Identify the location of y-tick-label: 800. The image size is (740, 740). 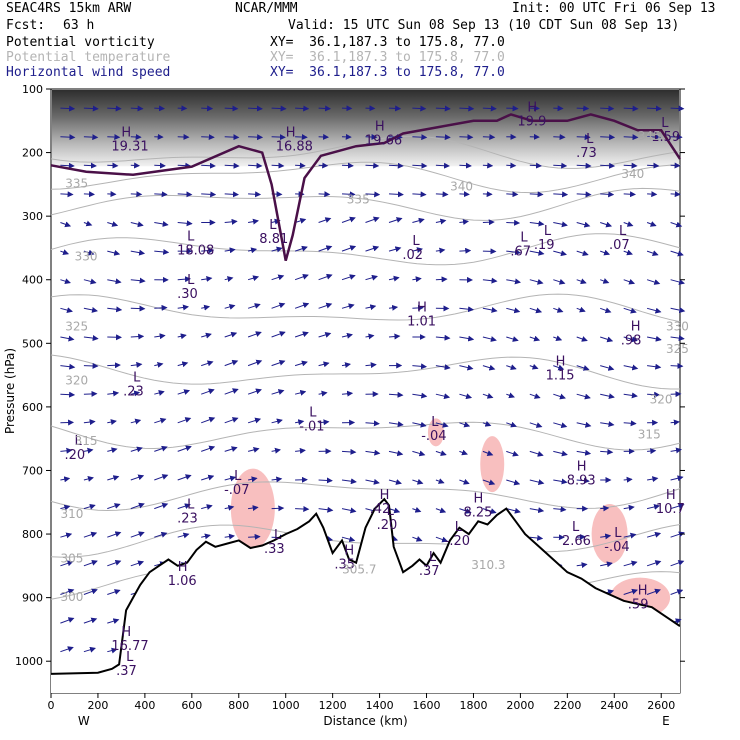
(32, 534).